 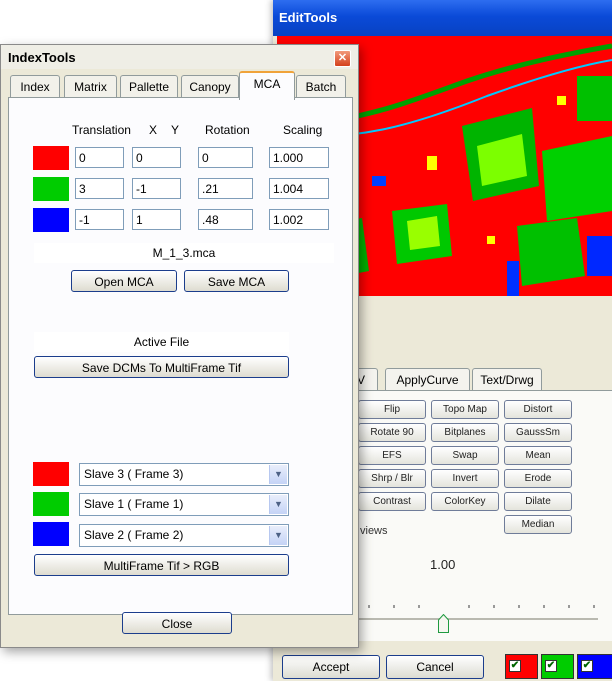 What do you see at coordinates (156, 157) in the screenshot?
I see `translation-y-input: 0` at bounding box center [156, 157].